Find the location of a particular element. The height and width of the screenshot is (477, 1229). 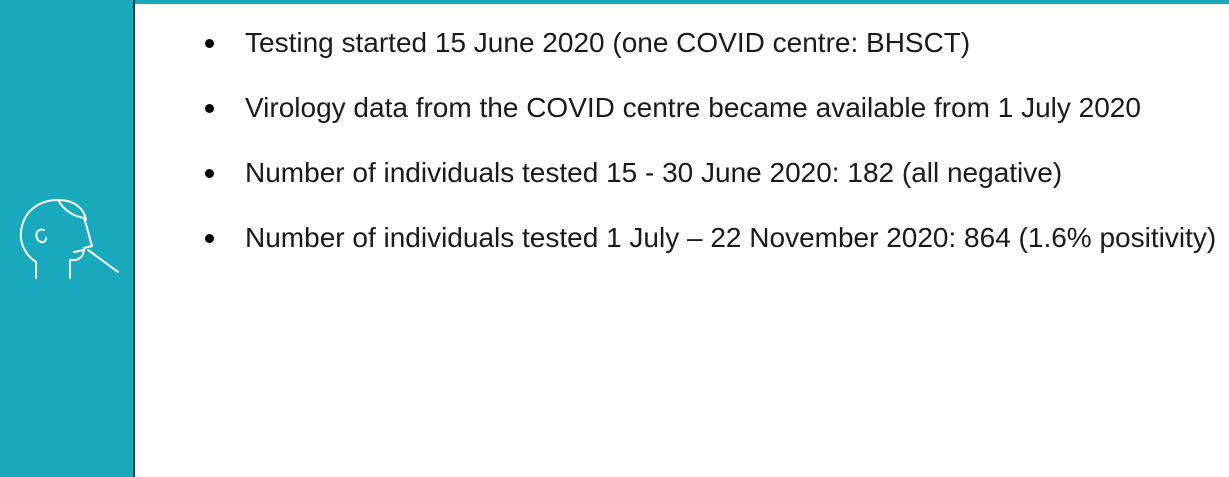

swab-icon is located at coordinates (69, 239).